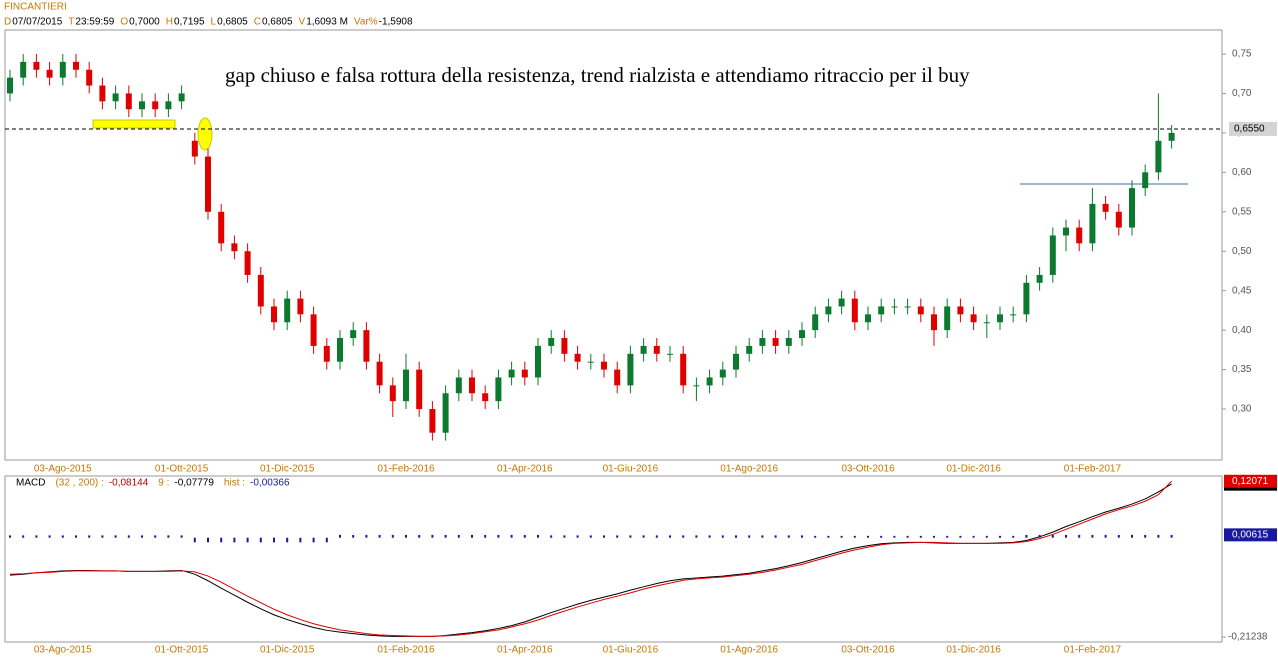 Image resolution: width=1278 pixels, height=668 pixels. I want to click on x-tick-label: 01-Dic-2016, so click(973, 650).